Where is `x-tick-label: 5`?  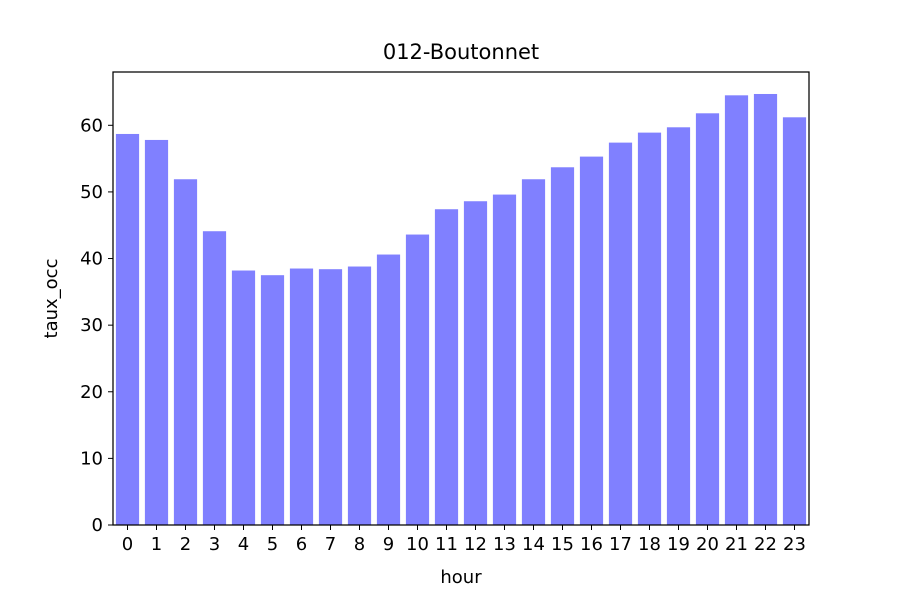
x-tick-label: 5 is located at coordinates (272, 544).